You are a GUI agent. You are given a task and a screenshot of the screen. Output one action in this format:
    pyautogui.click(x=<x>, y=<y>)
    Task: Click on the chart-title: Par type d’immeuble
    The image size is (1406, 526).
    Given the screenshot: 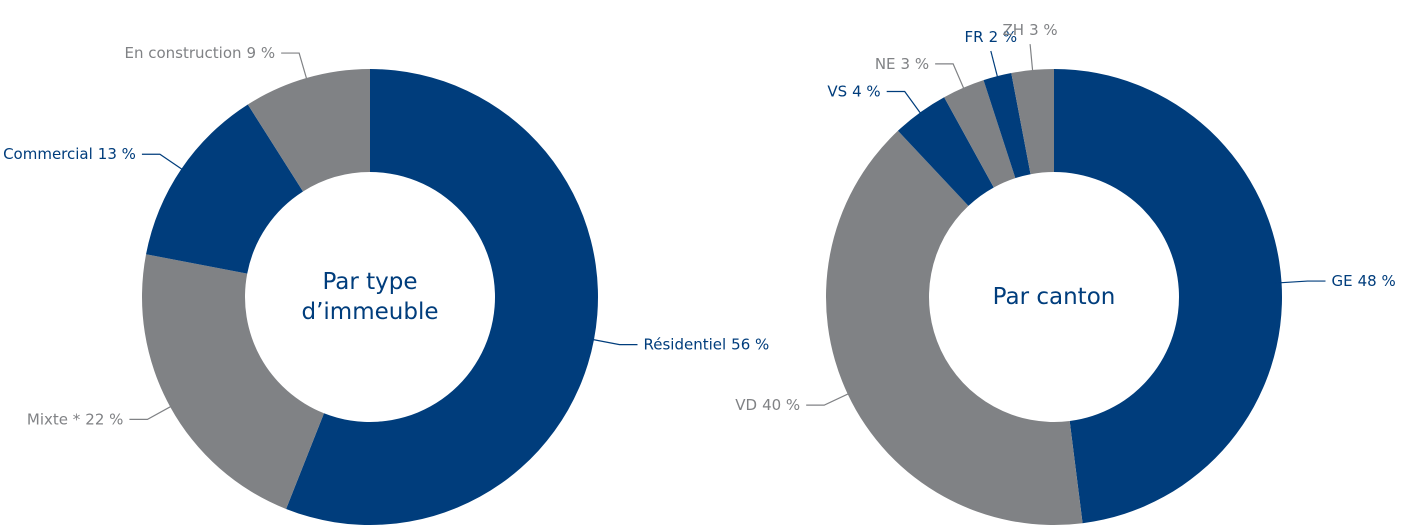 What is the action you would take?
    pyautogui.click(x=370, y=297)
    